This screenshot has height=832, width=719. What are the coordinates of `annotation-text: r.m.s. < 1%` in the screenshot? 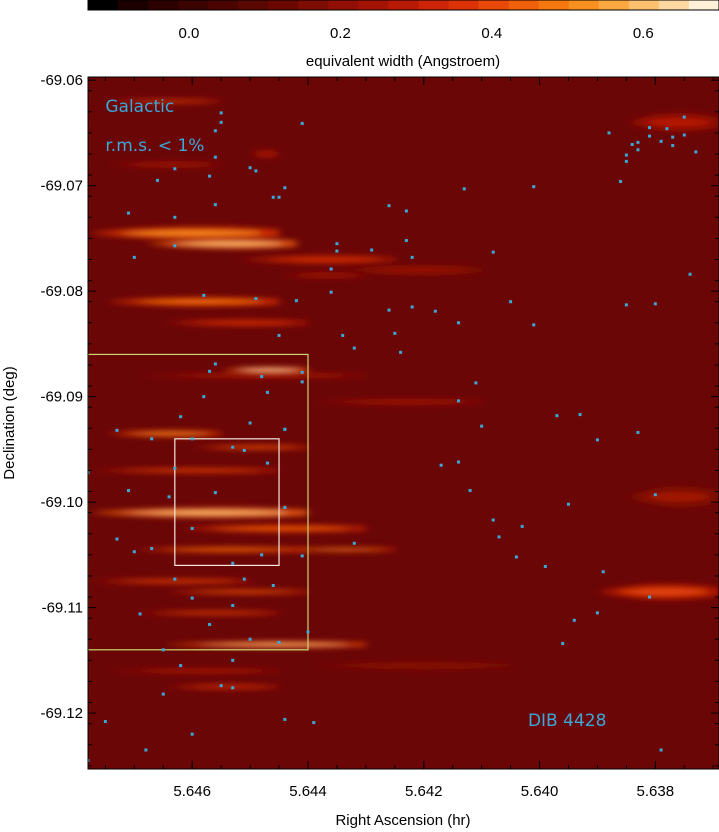 It's located at (154, 146).